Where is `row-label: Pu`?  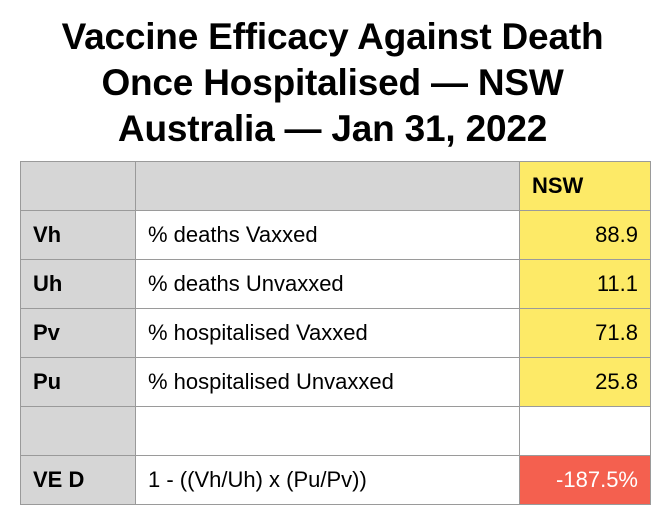
row-label: Pu is located at coordinates (78, 382).